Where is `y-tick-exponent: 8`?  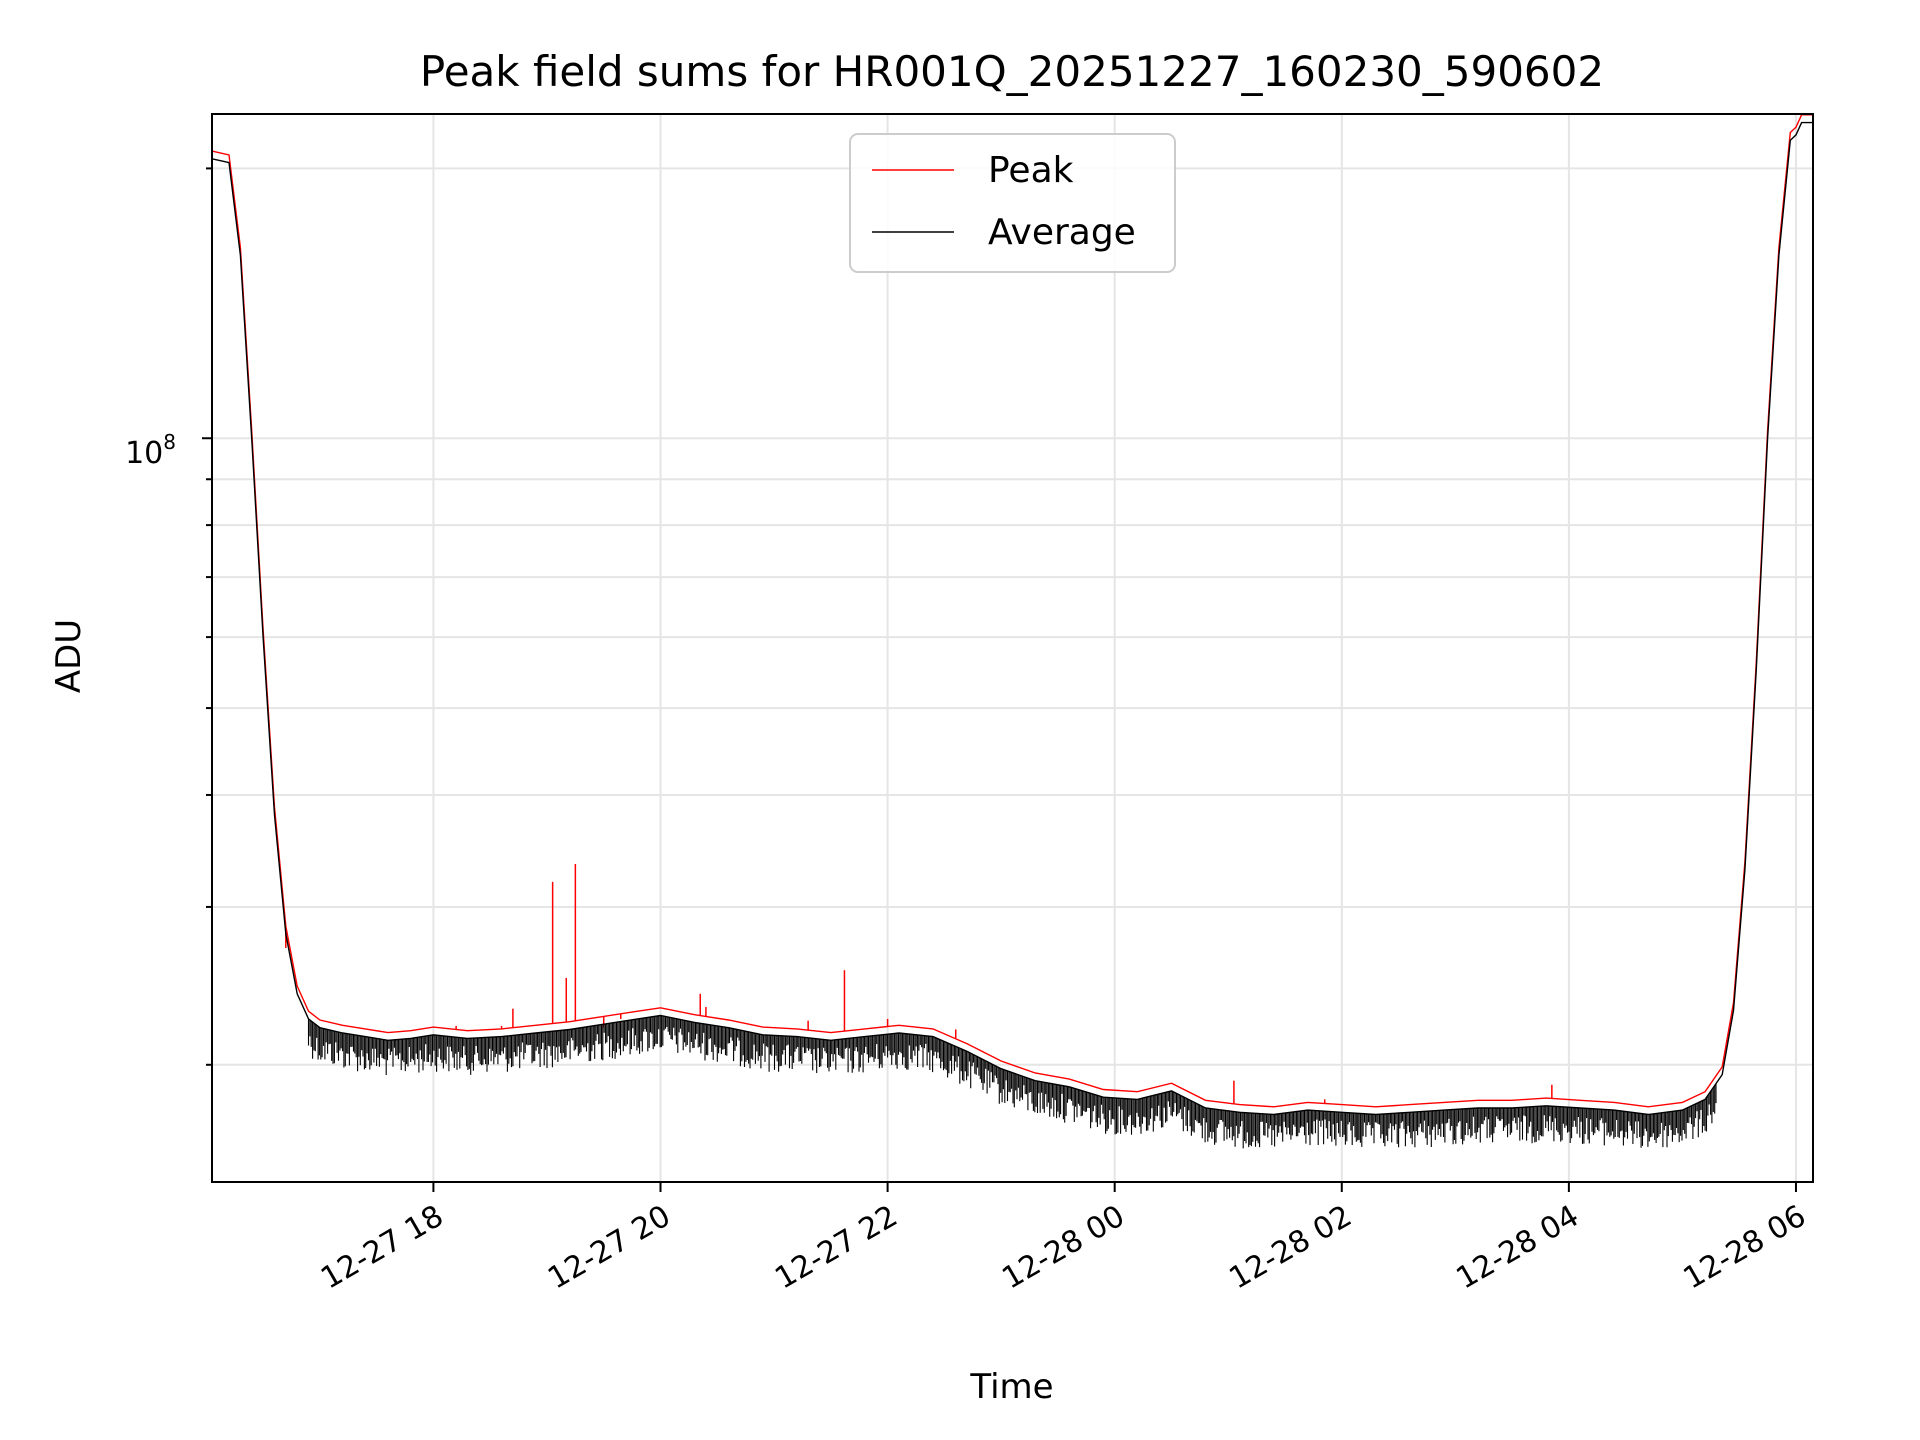 y-tick-exponent: 8 is located at coordinates (169, 442).